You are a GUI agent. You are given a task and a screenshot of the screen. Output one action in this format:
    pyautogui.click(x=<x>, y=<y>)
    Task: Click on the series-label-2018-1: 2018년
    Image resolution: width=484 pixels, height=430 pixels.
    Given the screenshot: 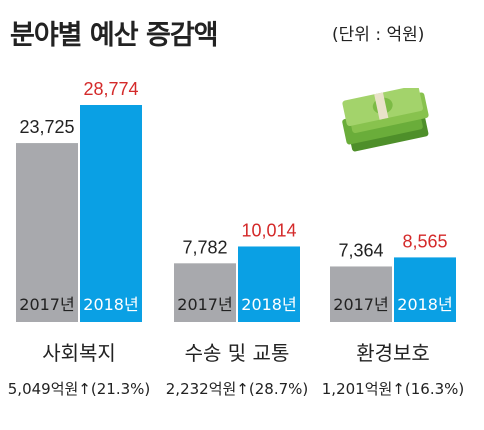 What is the action you would take?
    pyautogui.click(x=110, y=304)
    